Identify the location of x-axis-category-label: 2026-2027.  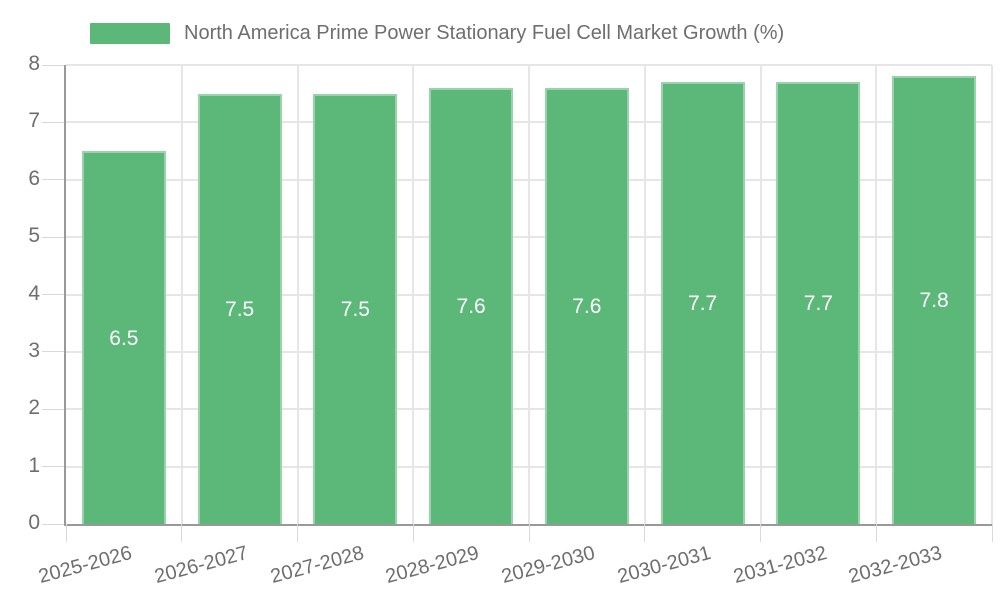
(201, 565).